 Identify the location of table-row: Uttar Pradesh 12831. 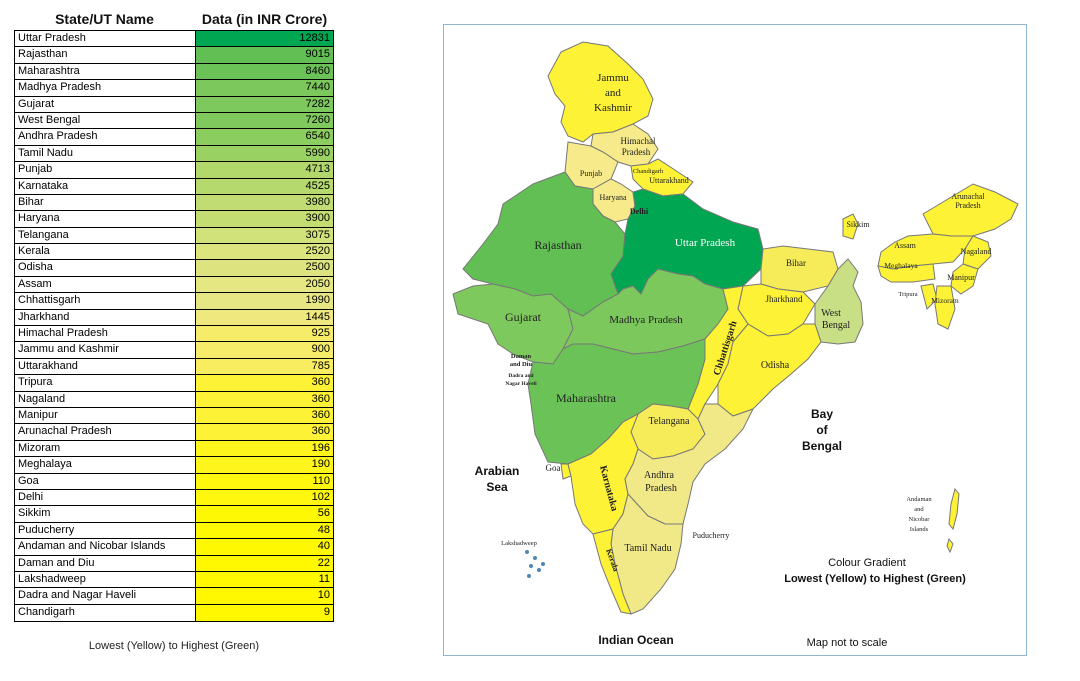
(174, 39).